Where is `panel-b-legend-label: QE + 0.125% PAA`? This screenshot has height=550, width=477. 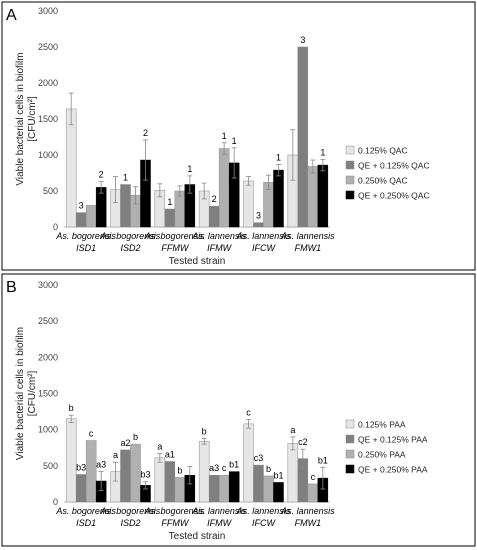 panel-b-legend-label: QE + 0.125% PAA is located at coordinates (393, 440).